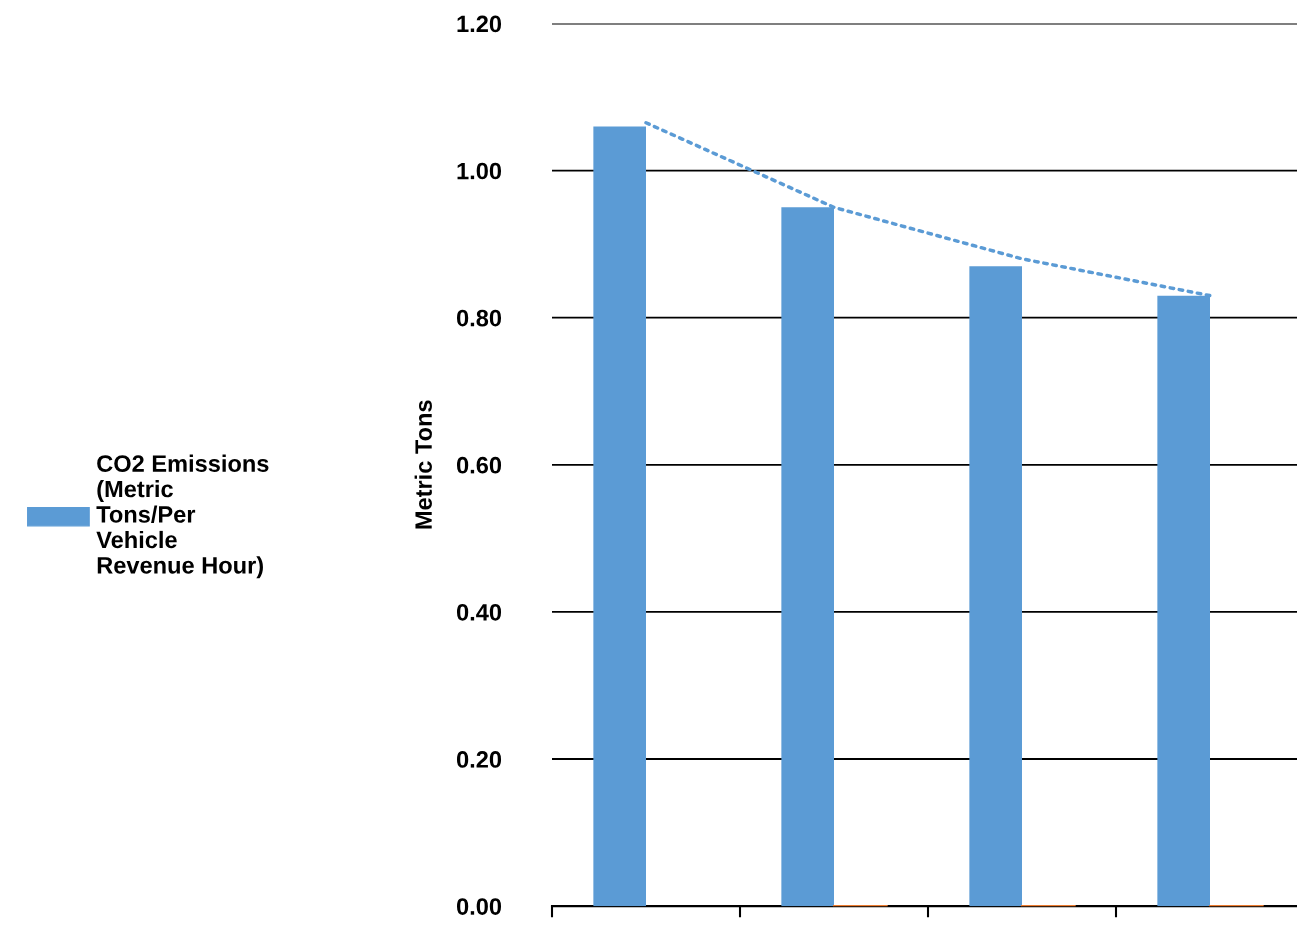  Describe the element at coordinates (182, 516) in the screenshot. I see `legend-label: CO2 Emissions (Metric Tons/Per Vehicle Revenue Hour)` at that location.